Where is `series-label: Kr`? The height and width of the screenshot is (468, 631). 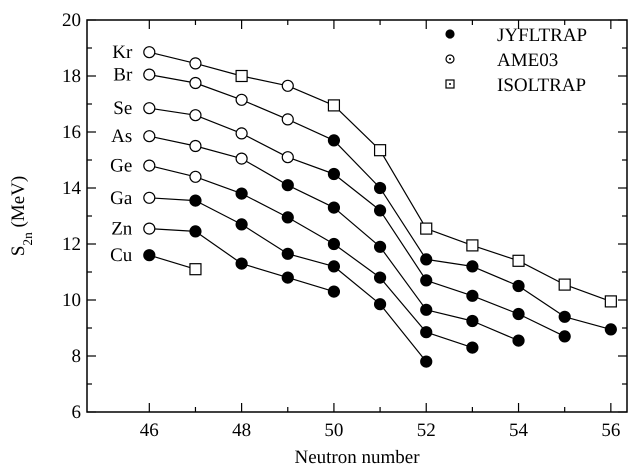
series-label: Kr is located at coordinates (122, 53).